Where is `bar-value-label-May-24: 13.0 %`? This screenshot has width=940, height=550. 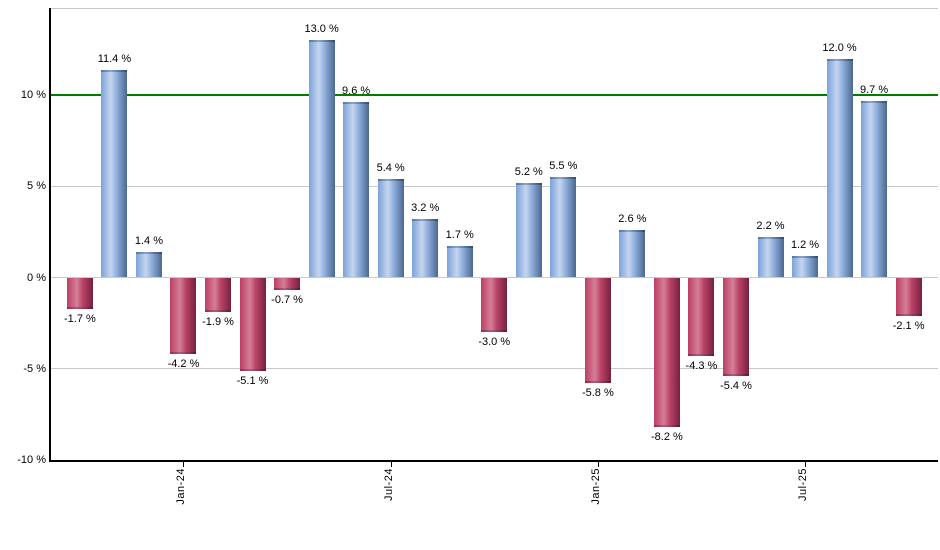
bar-value-label-May-24: 13.0 % is located at coordinates (321, 29).